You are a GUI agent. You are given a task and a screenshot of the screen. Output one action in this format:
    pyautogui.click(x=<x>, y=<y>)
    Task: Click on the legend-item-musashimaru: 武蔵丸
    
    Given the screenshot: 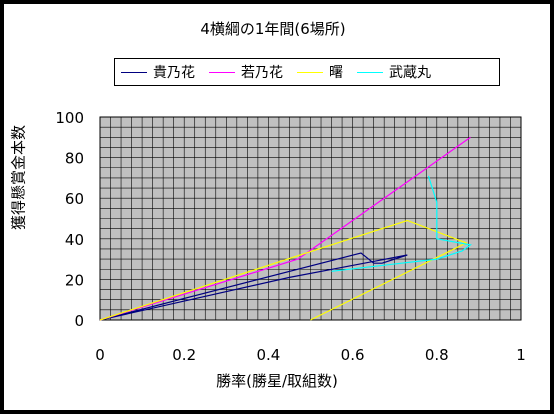 What is the action you would take?
    pyautogui.click(x=394, y=72)
    